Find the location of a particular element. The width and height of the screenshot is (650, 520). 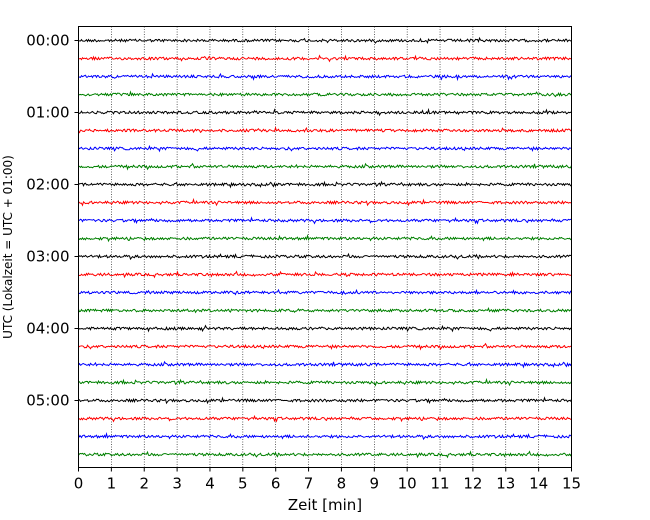

x-tick-label: 13 is located at coordinates (505, 484).